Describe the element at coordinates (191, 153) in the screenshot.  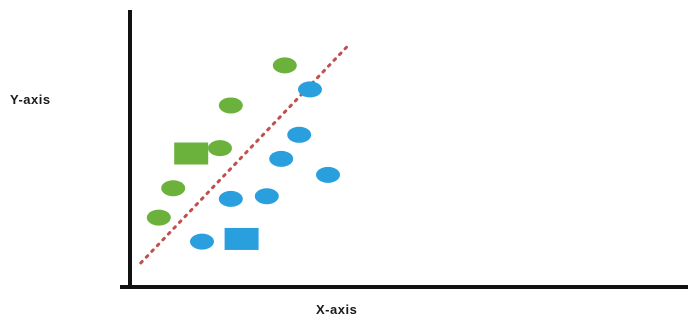
I see `green-square-point` at that location.